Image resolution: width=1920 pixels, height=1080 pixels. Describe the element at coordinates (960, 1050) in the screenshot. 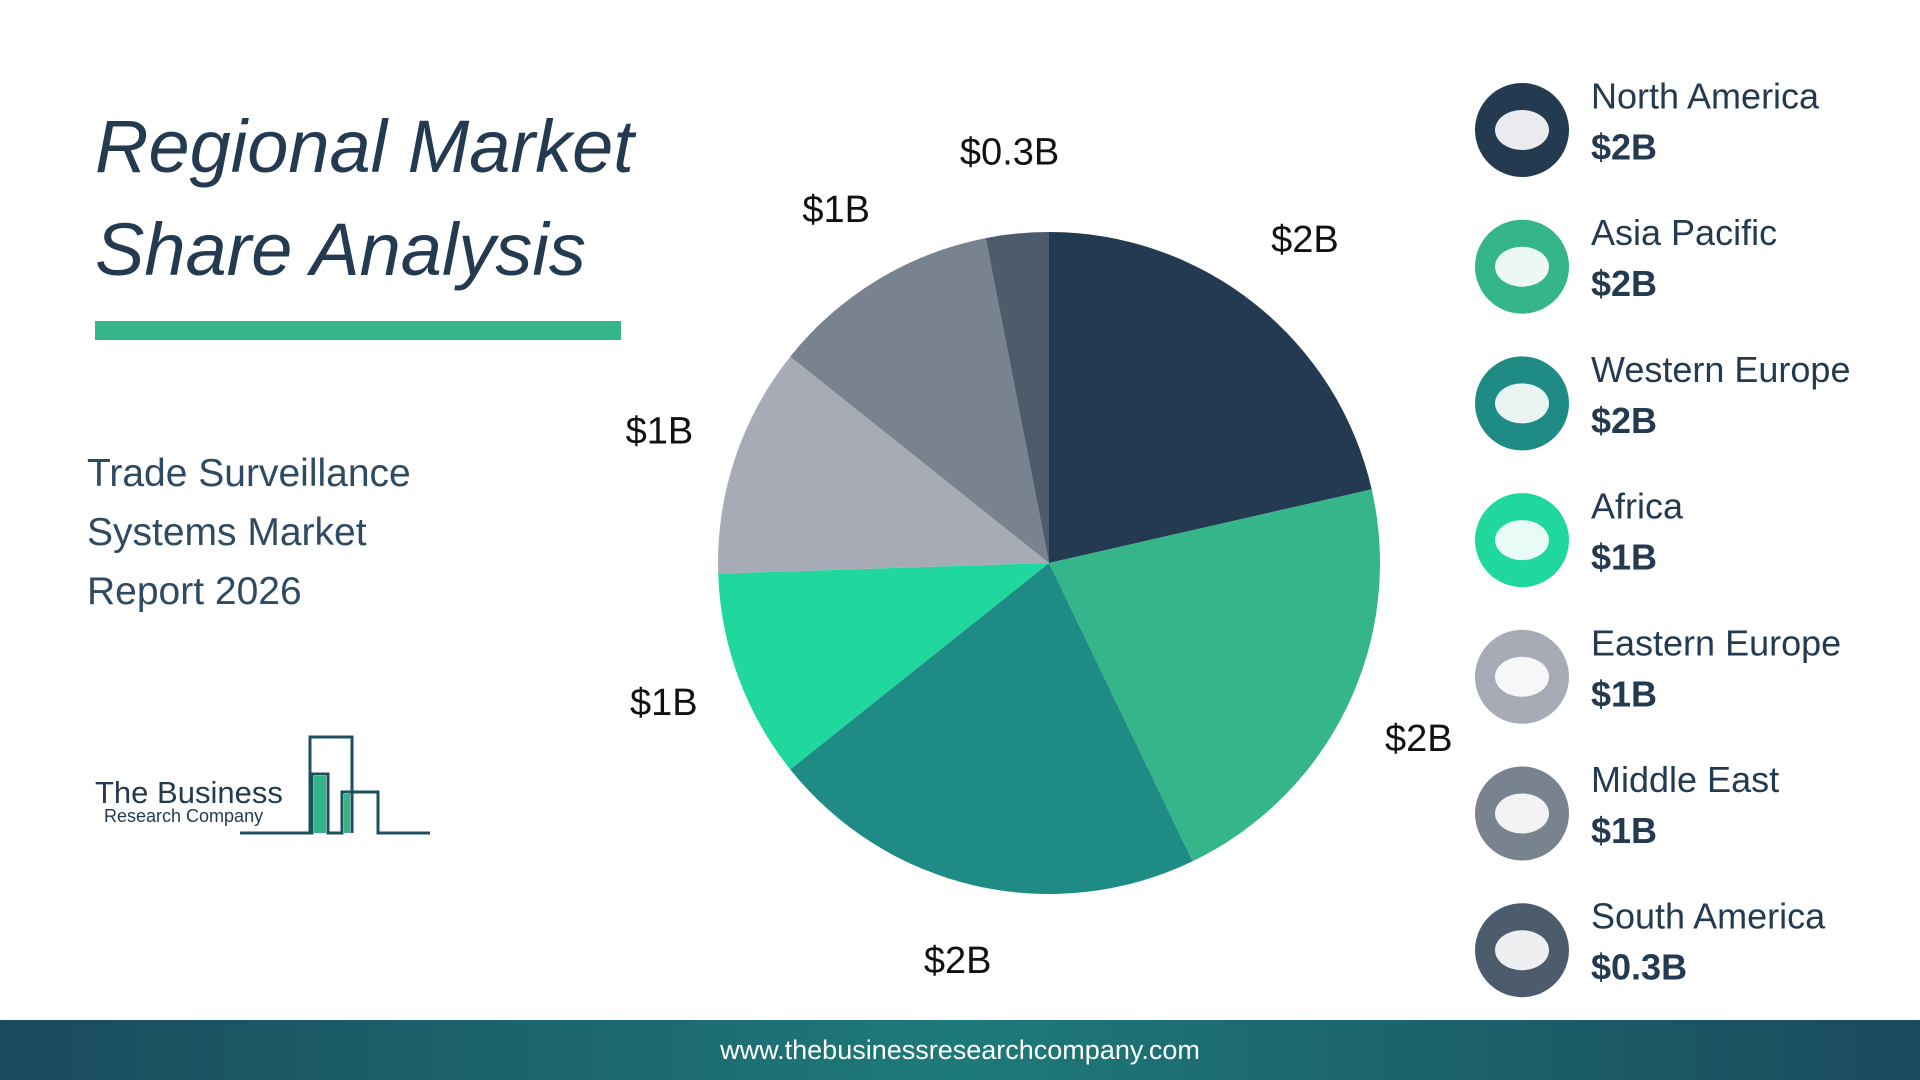

I see `footer: www.thebusinessresearchcompany.com` at that location.